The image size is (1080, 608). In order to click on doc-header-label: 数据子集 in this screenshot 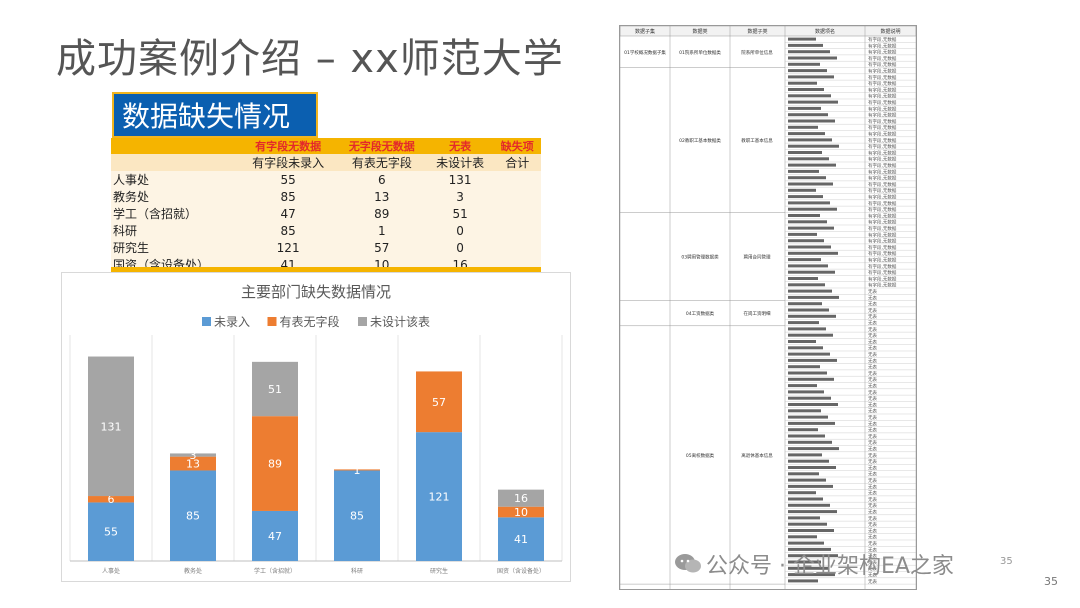, I will do `click(645, 31)`.